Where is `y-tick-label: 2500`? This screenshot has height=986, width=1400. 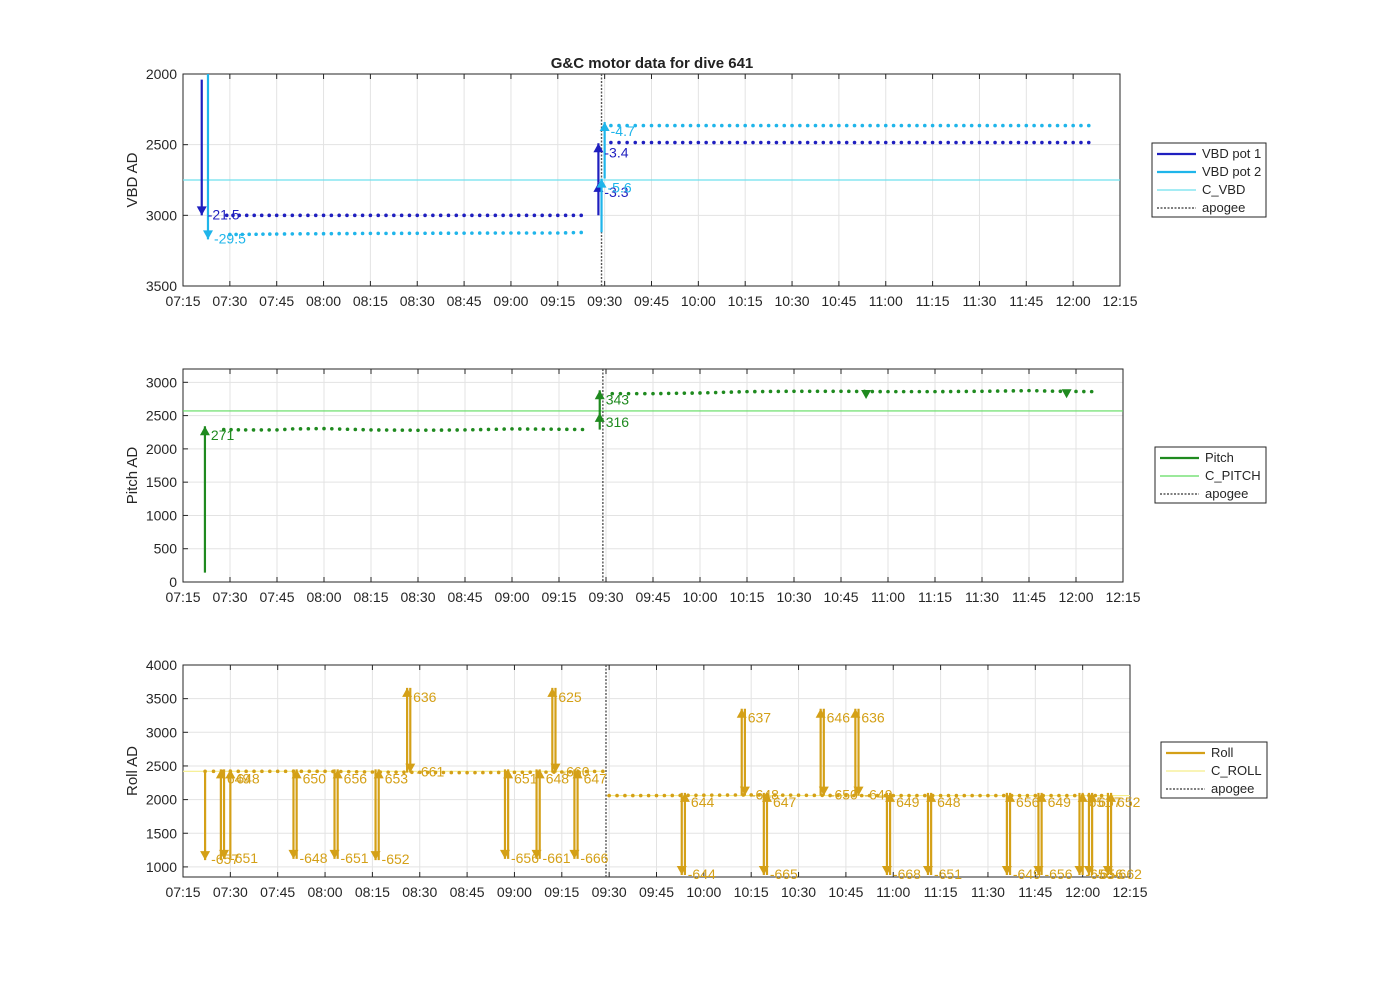 y-tick-label: 2500 is located at coordinates (161, 416).